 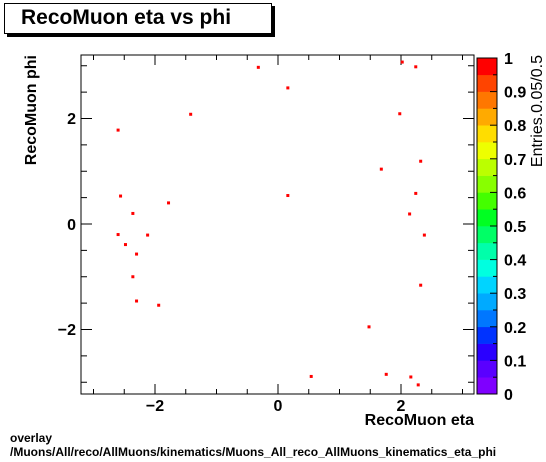 What do you see at coordinates (515, 93) in the screenshot?
I see `colorbar-tick-label: 0.9` at bounding box center [515, 93].